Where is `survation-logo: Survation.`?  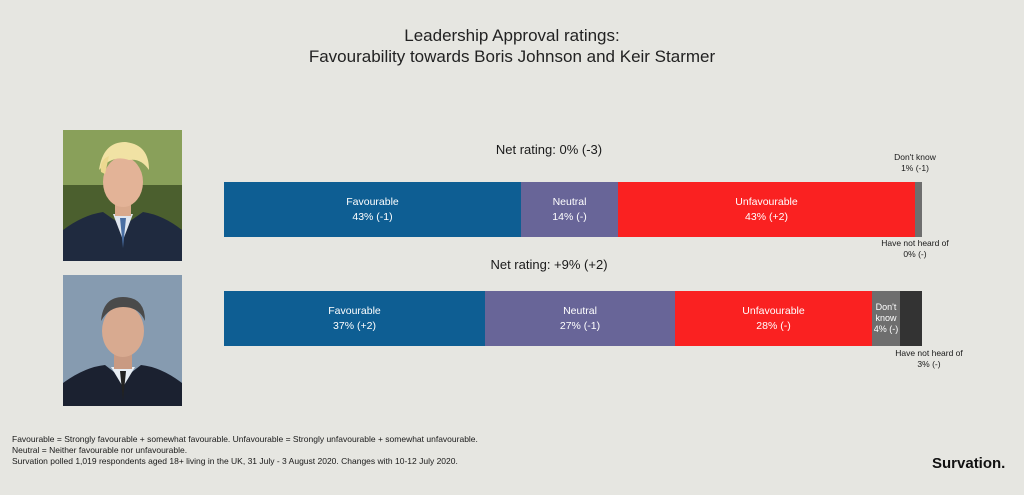 survation-logo: Survation. is located at coordinates (969, 463).